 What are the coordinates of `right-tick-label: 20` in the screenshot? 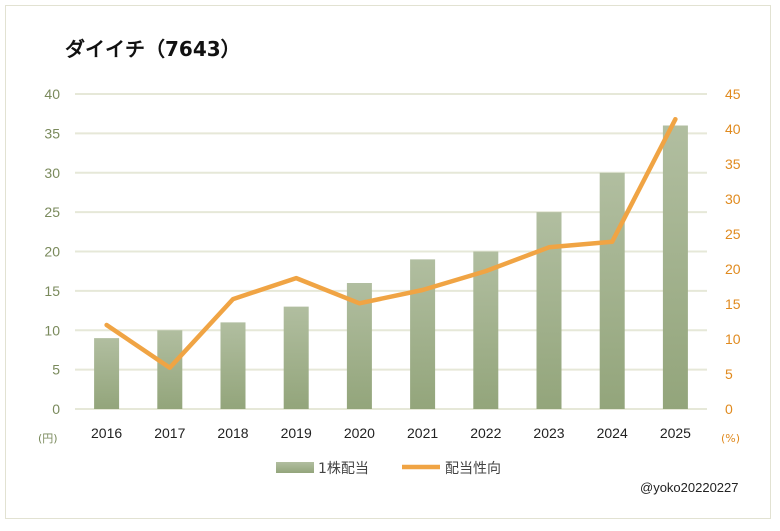 It's located at (733, 269).